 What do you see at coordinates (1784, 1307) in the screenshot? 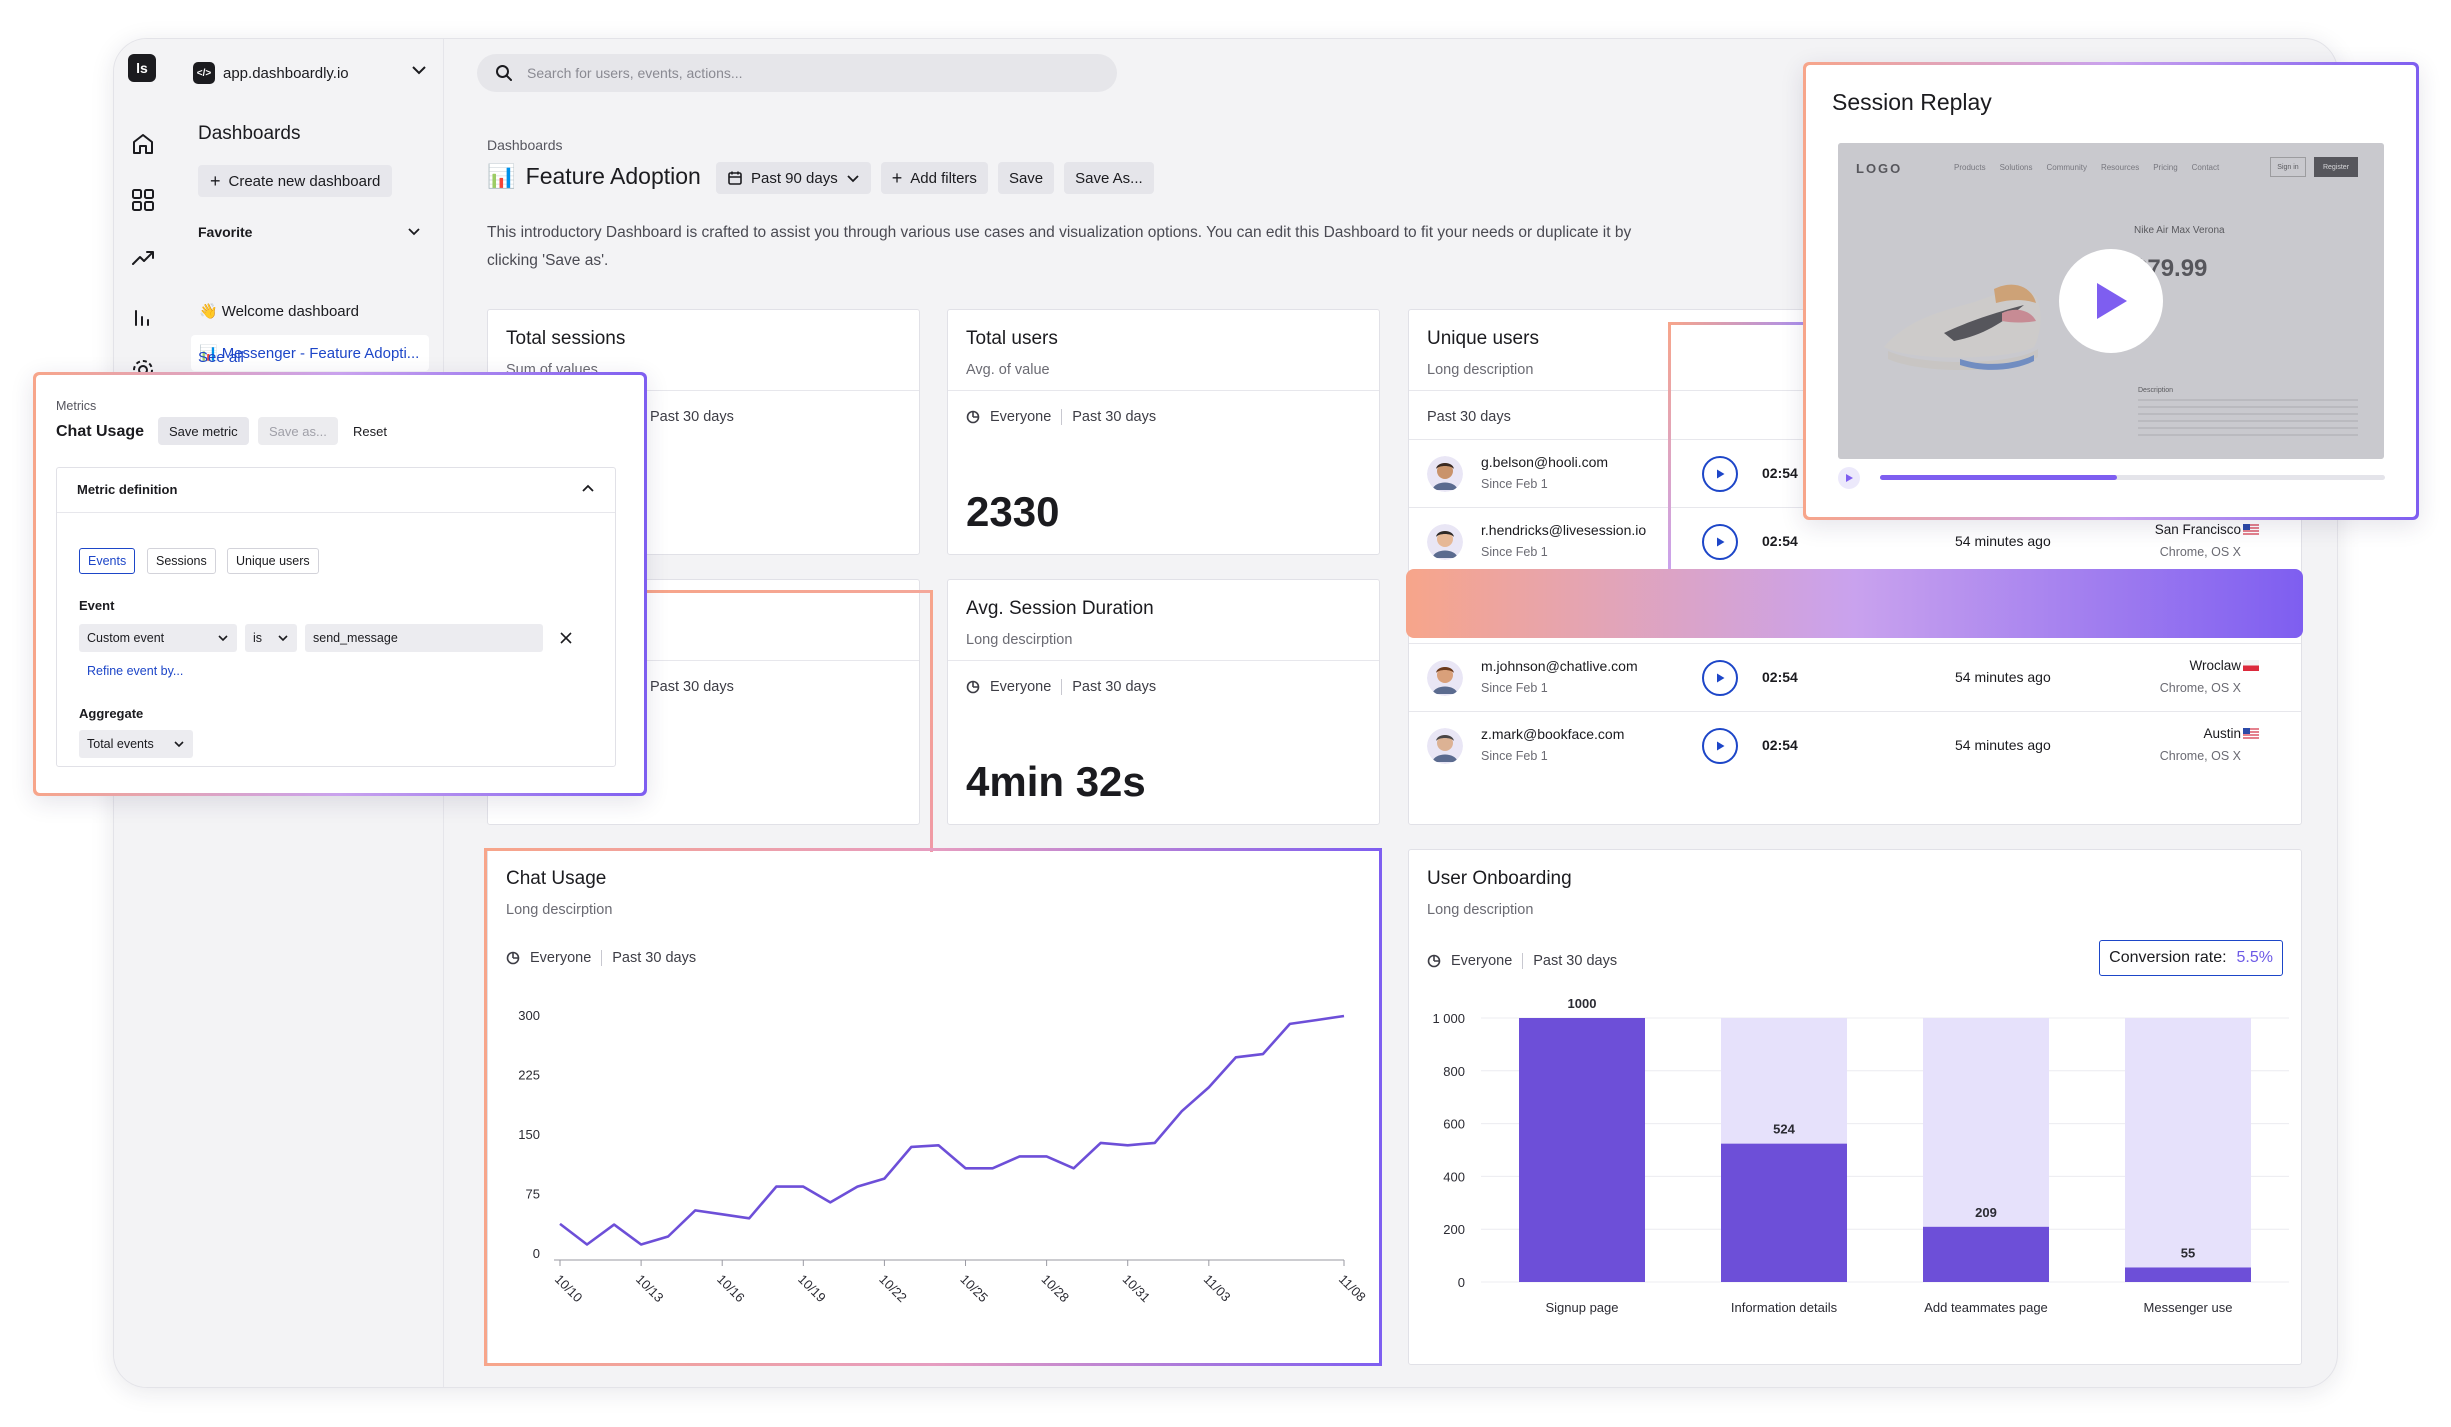
I see `category-label: Information details` at bounding box center [1784, 1307].